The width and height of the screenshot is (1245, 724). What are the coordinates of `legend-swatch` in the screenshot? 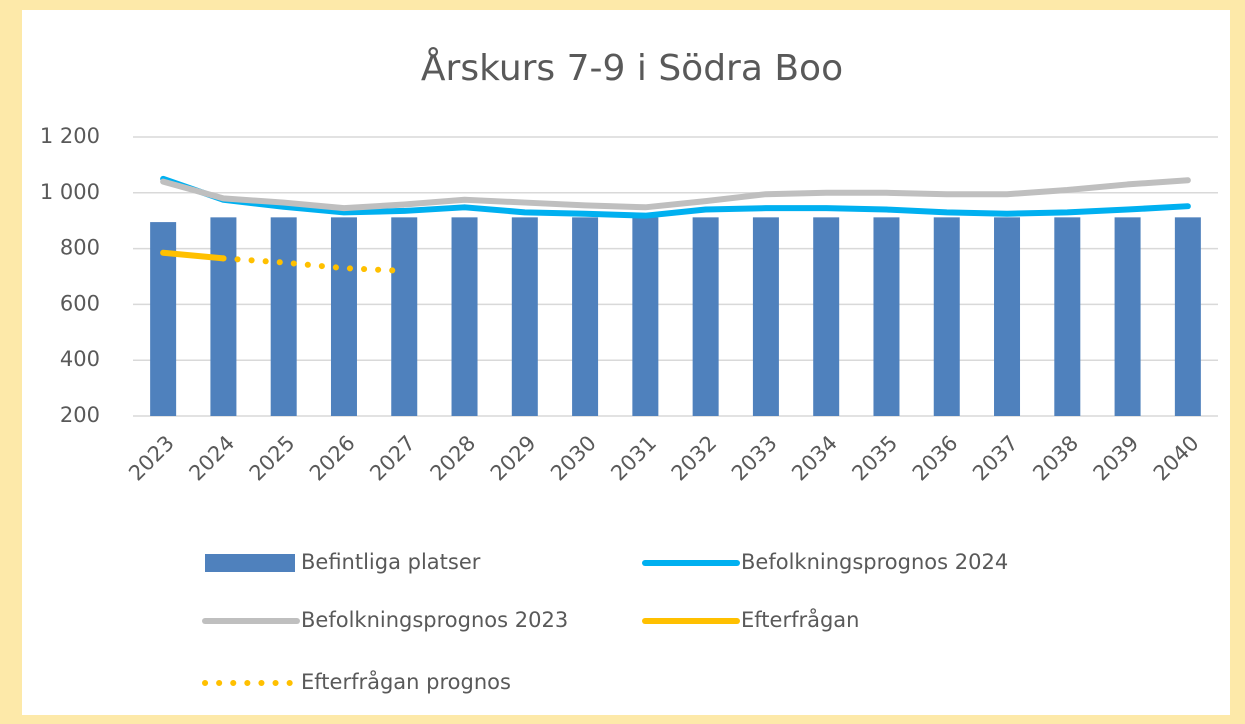 It's located at (250, 563).